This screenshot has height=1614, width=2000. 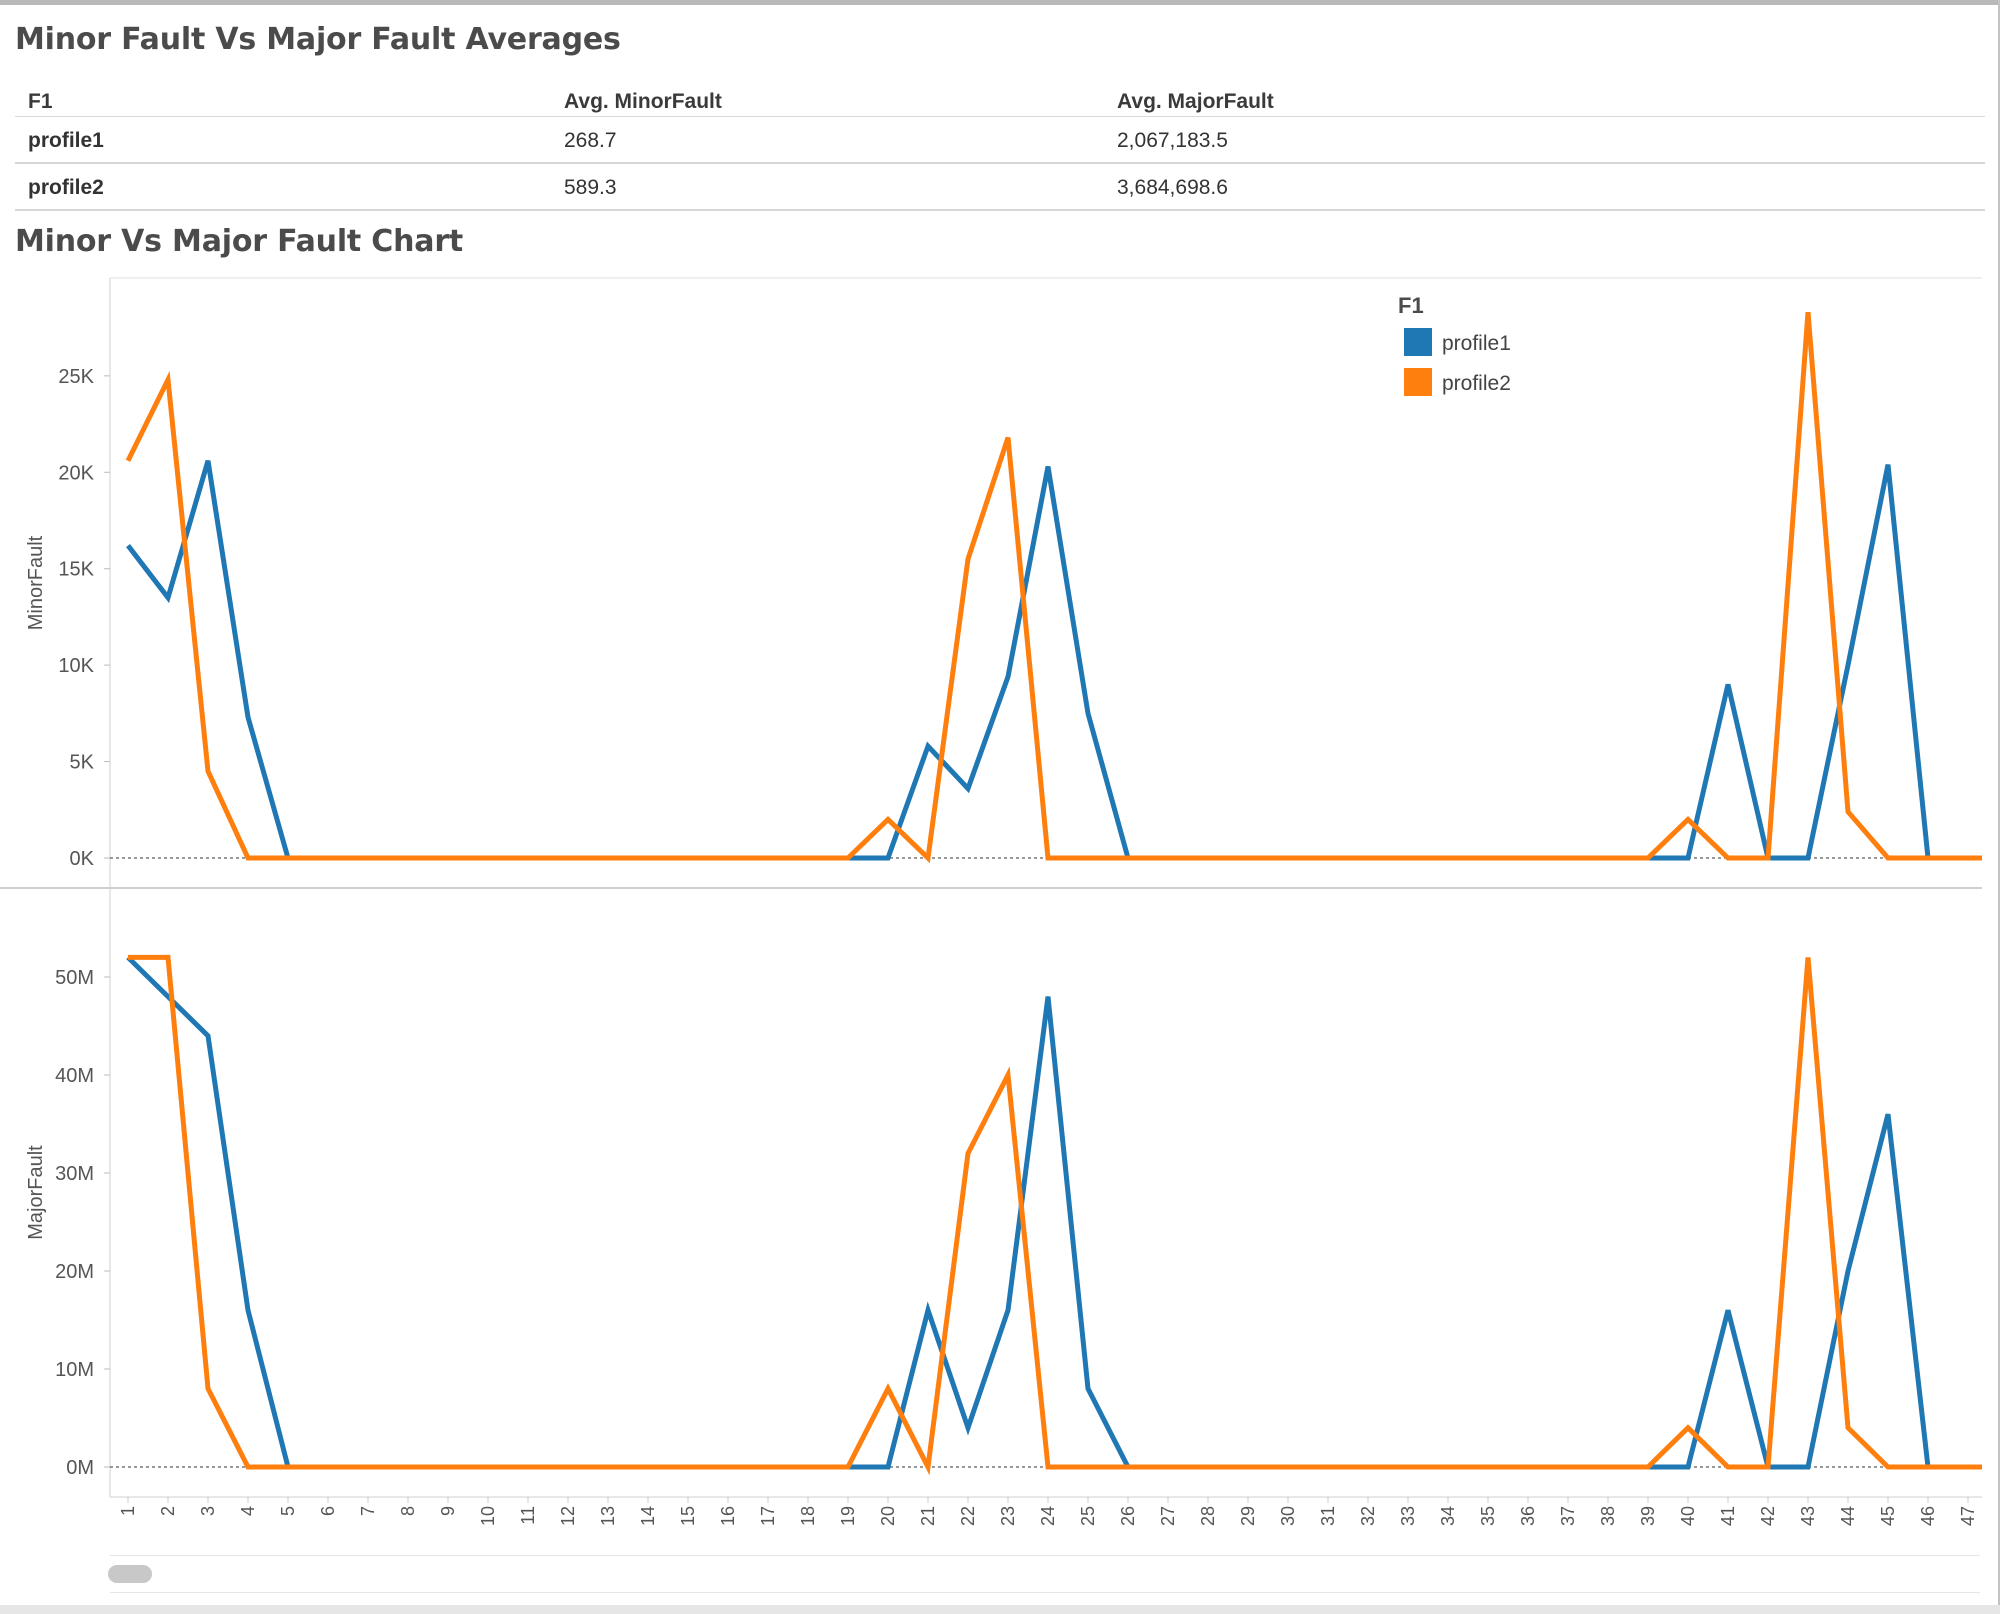 I want to click on x-tick-label: 35, so click(x=1488, y=1516).